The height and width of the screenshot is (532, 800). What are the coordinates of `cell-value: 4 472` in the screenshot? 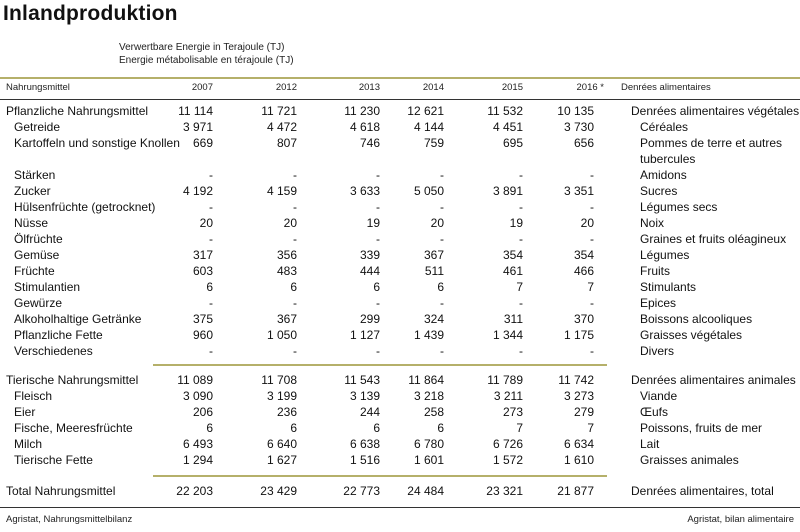 It's located at (281, 127).